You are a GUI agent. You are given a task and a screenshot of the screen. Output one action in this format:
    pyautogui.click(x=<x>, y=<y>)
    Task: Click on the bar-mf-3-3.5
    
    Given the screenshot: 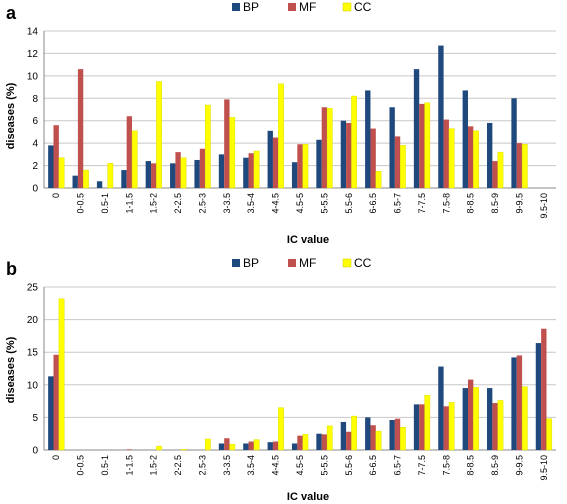 What is the action you would take?
    pyautogui.click(x=227, y=143)
    